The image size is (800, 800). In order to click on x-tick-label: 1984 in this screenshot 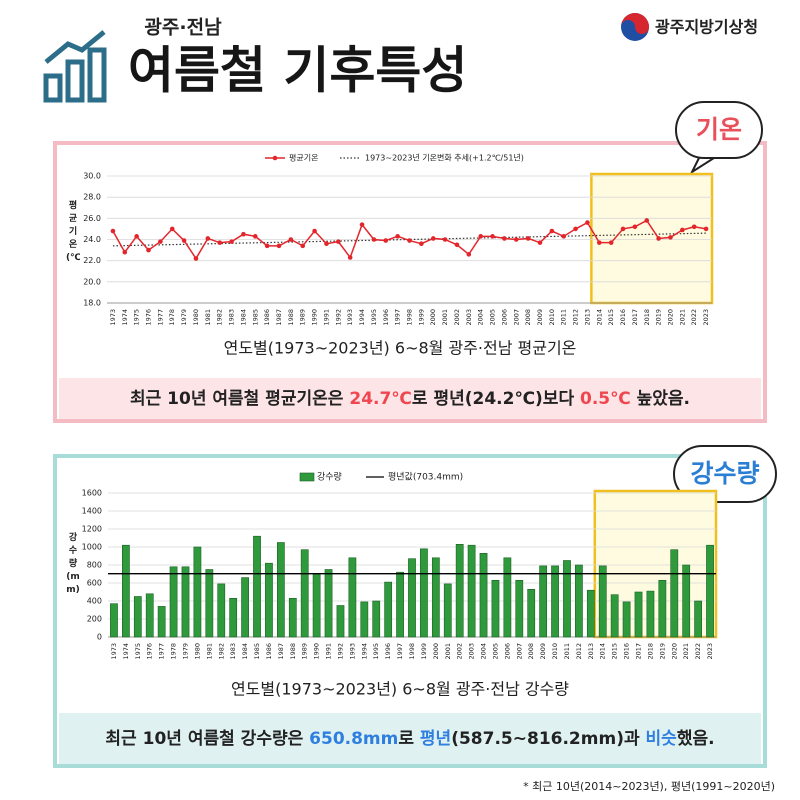, I will do `click(245, 651)`.